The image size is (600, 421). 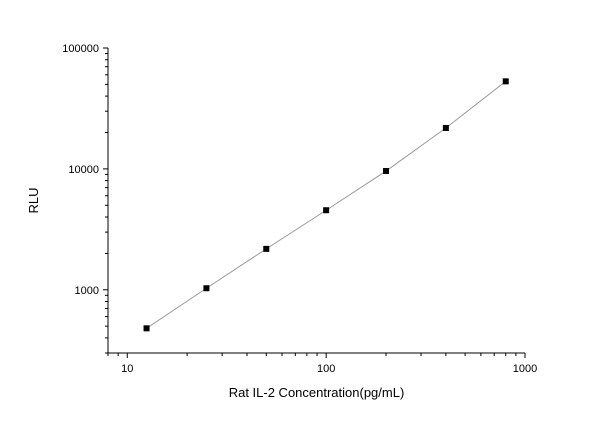 What do you see at coordinates (80, 49) in the screenshot?
I see `y-tick-label: 100000` at bounding box center [80, 49].